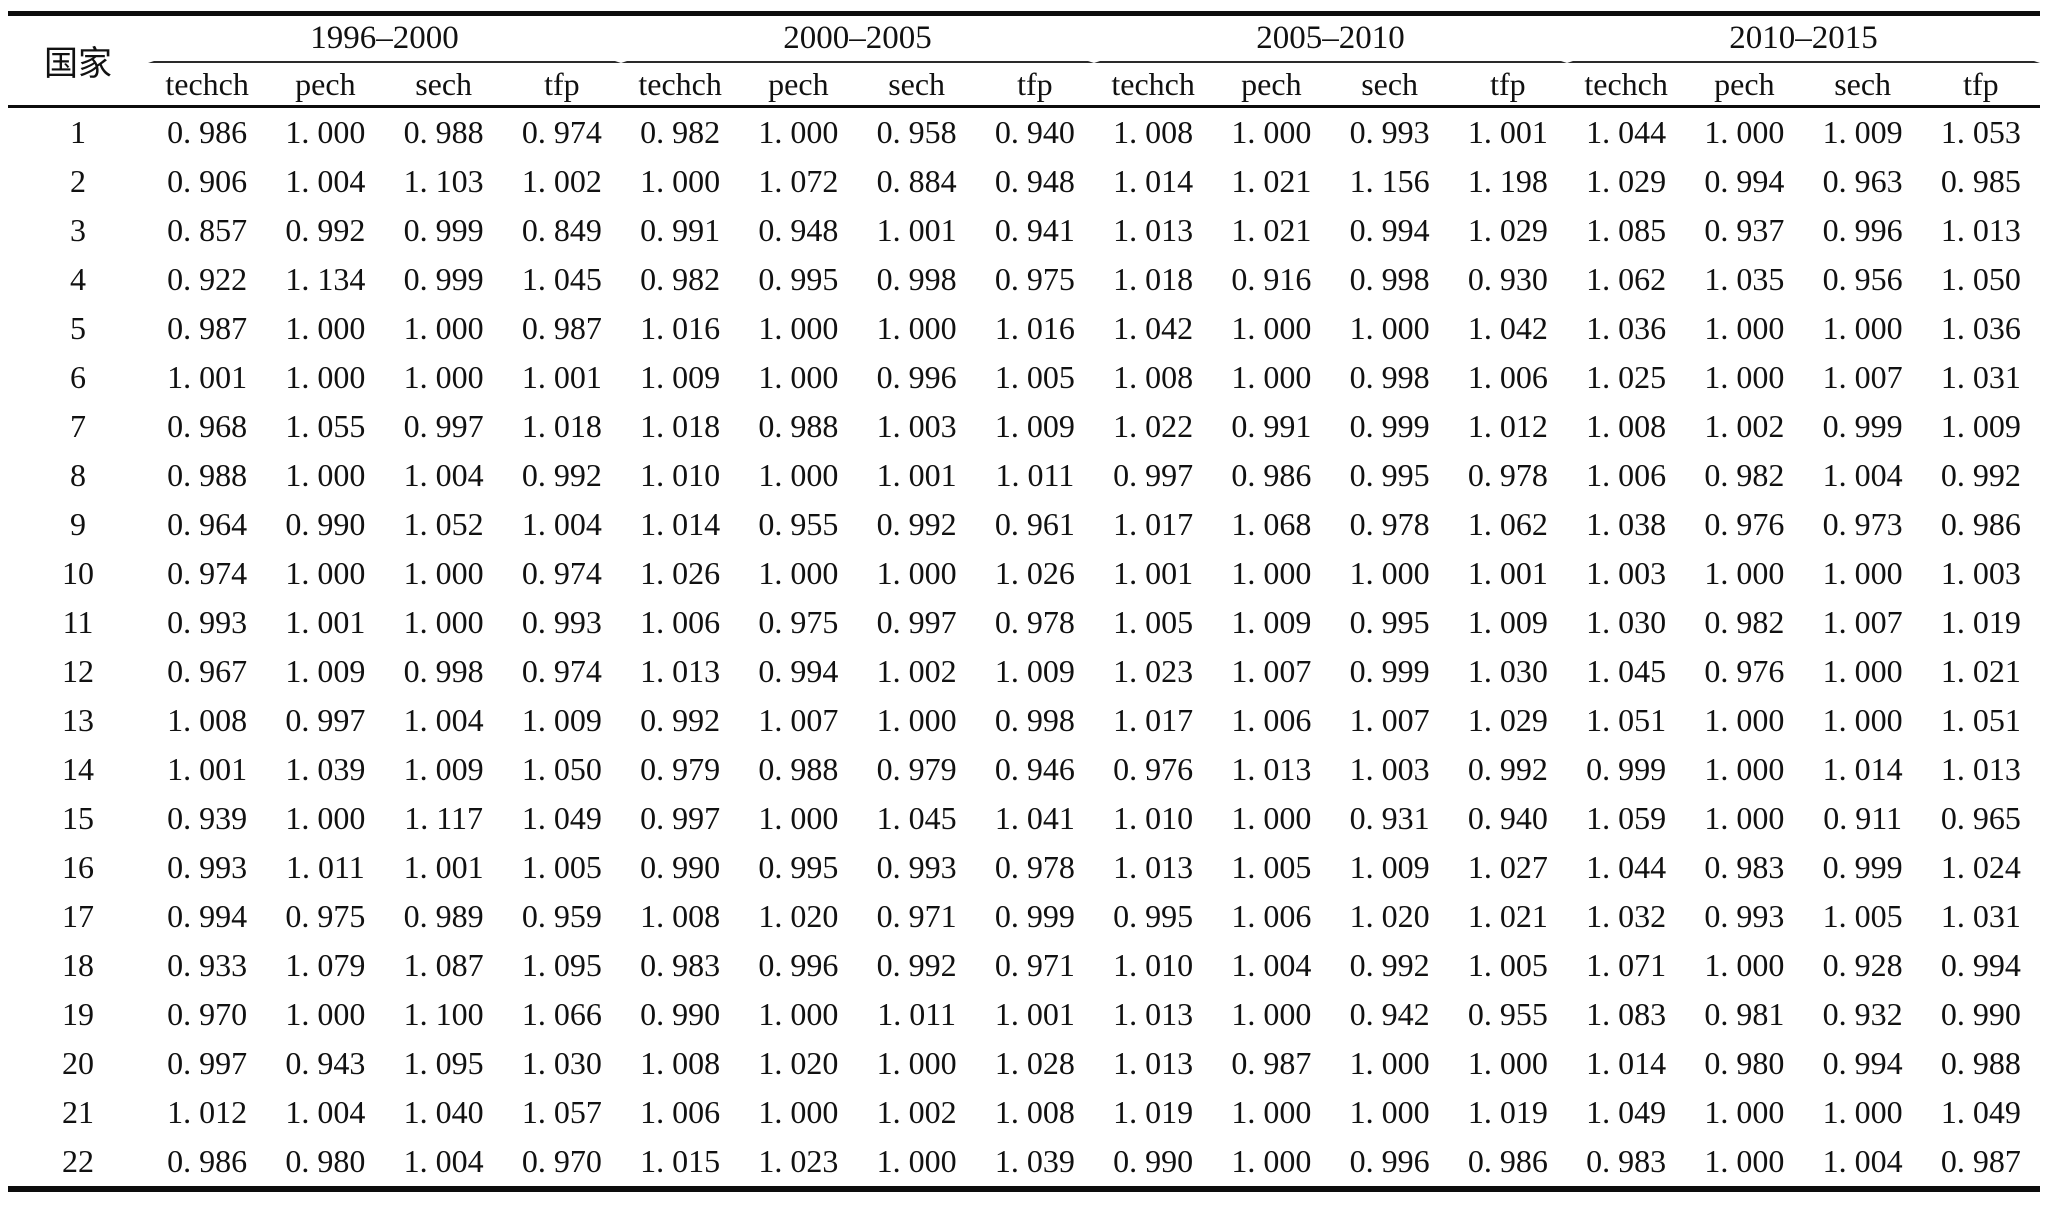 This screenshot has height=1216, width=2048. What do you see at coordinates (1507, 671) in the screenshot?
I see `value-cell: 1. 030` at bounding box center [1507, 671].